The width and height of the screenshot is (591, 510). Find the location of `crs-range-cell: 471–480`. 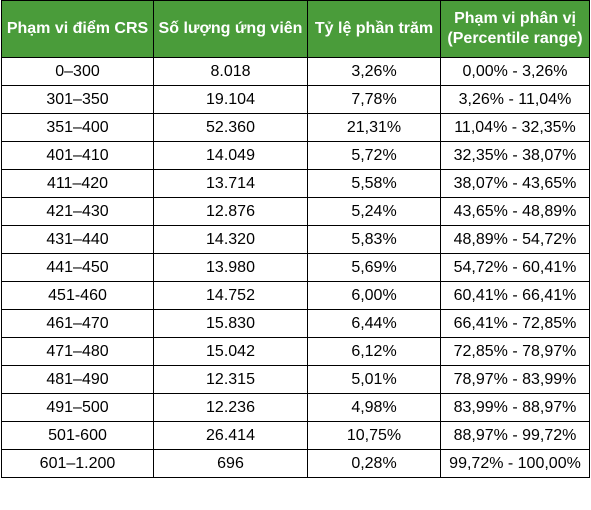

crs-range-cell: 471–480 is located at coordinates (77, 351).